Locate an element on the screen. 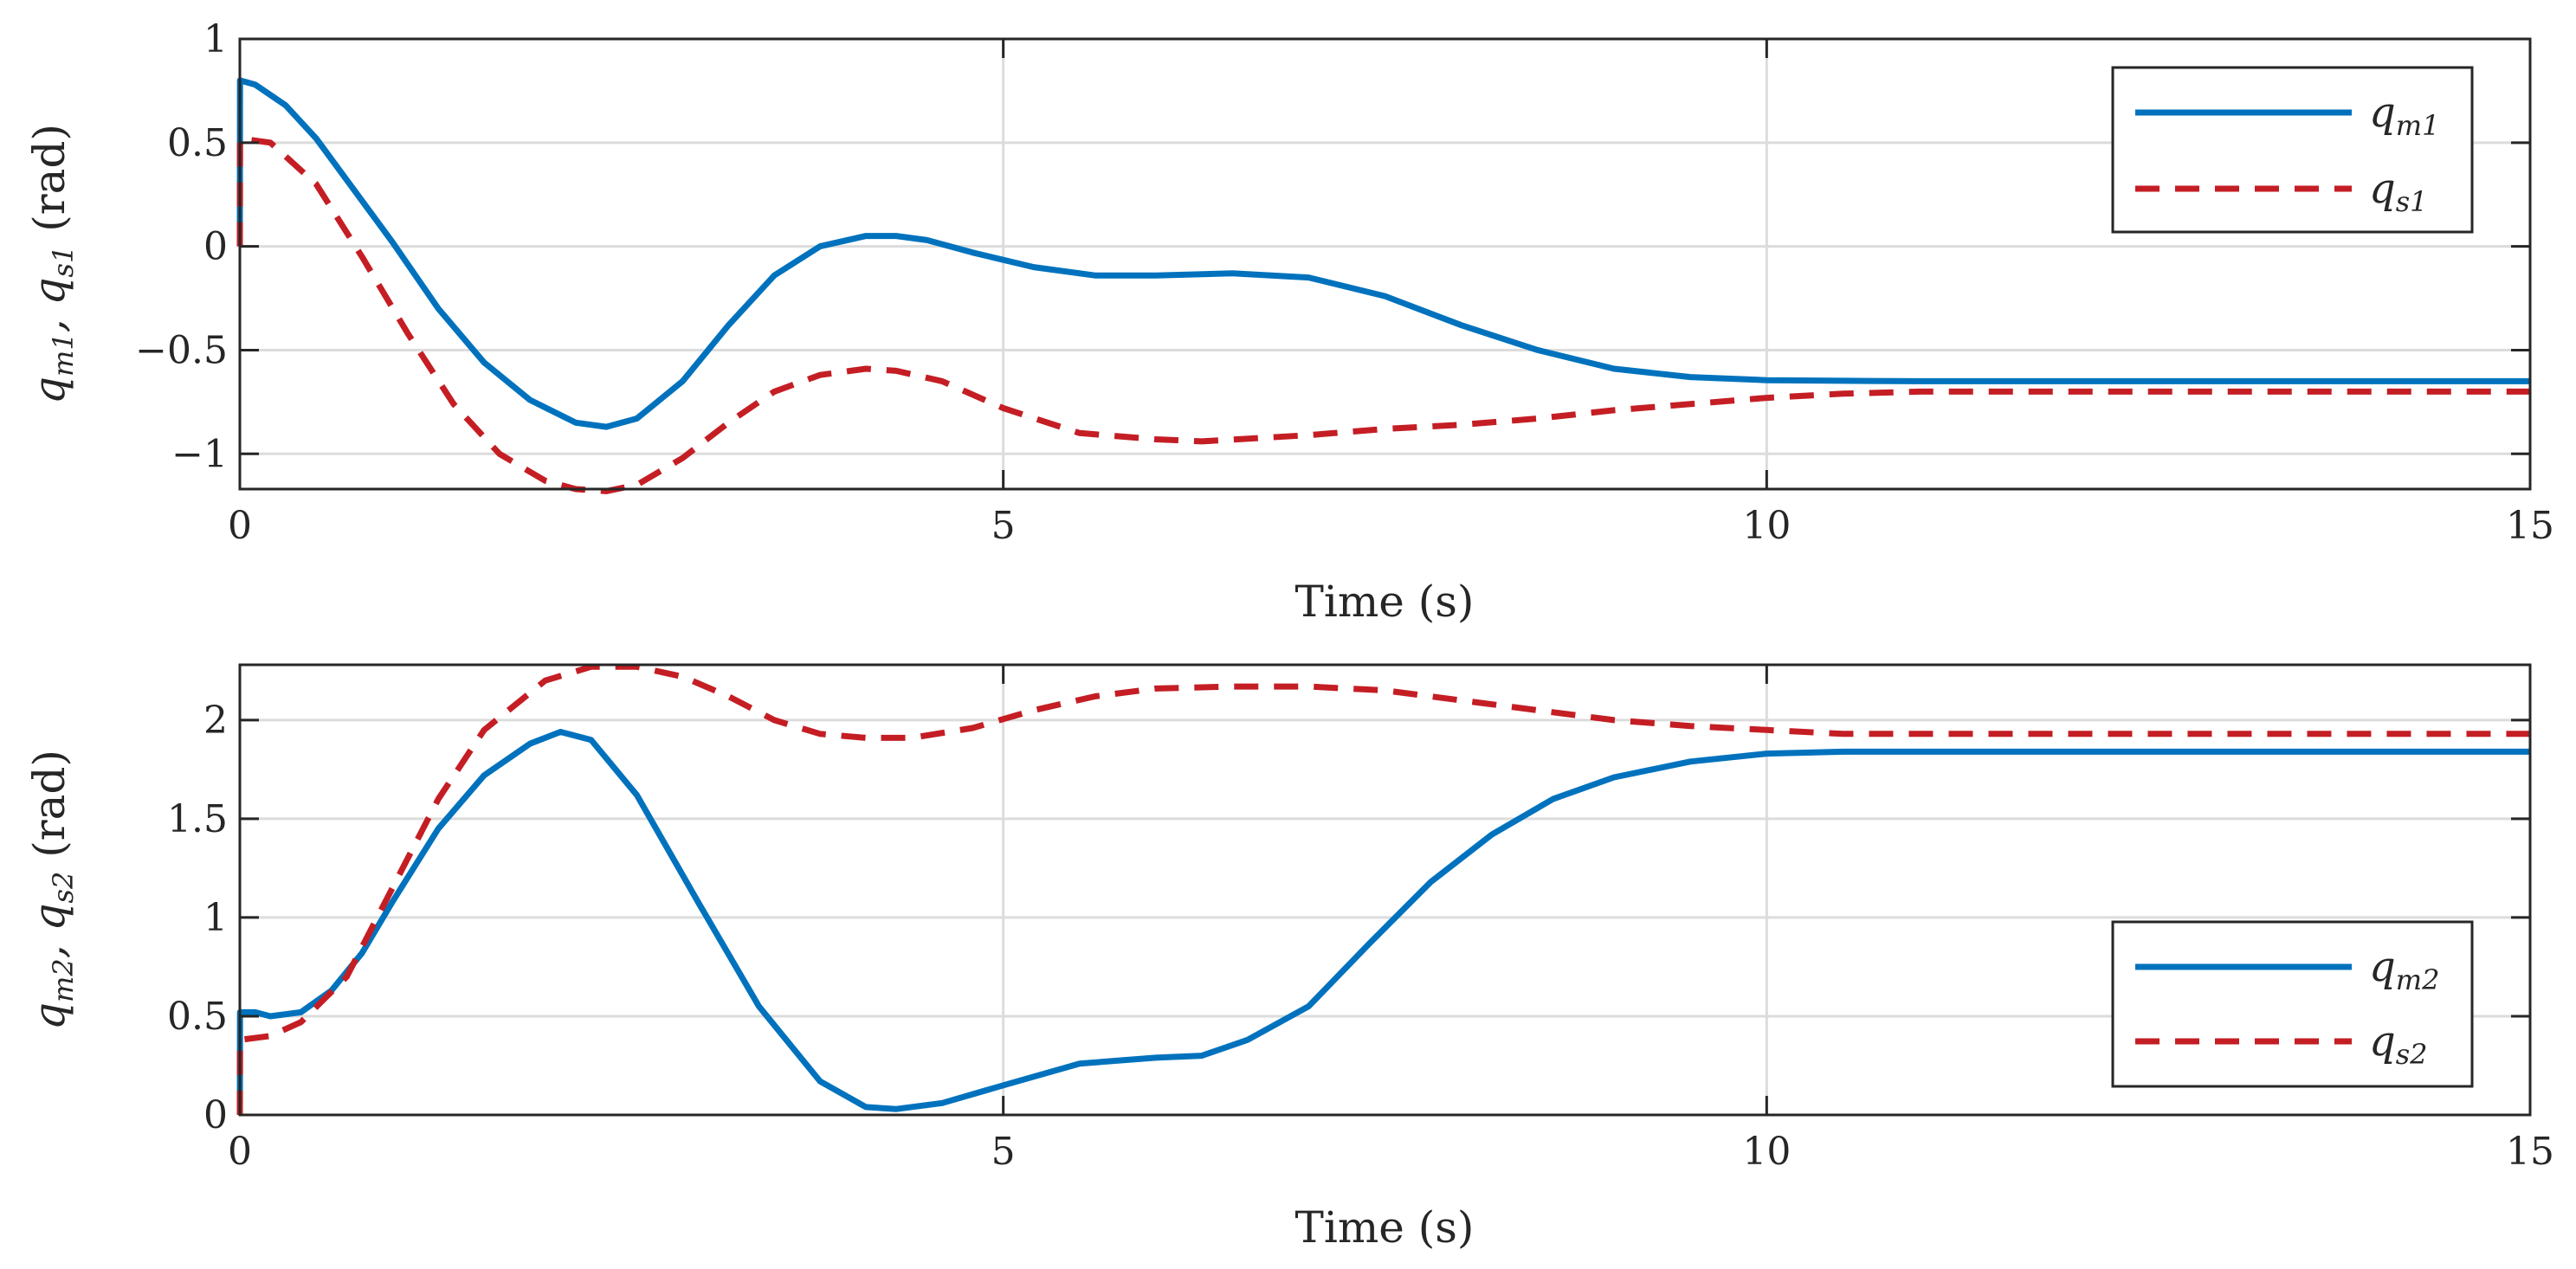  bottom-legend-label-qm2: qm2 is located at coordinates (2404, 969).